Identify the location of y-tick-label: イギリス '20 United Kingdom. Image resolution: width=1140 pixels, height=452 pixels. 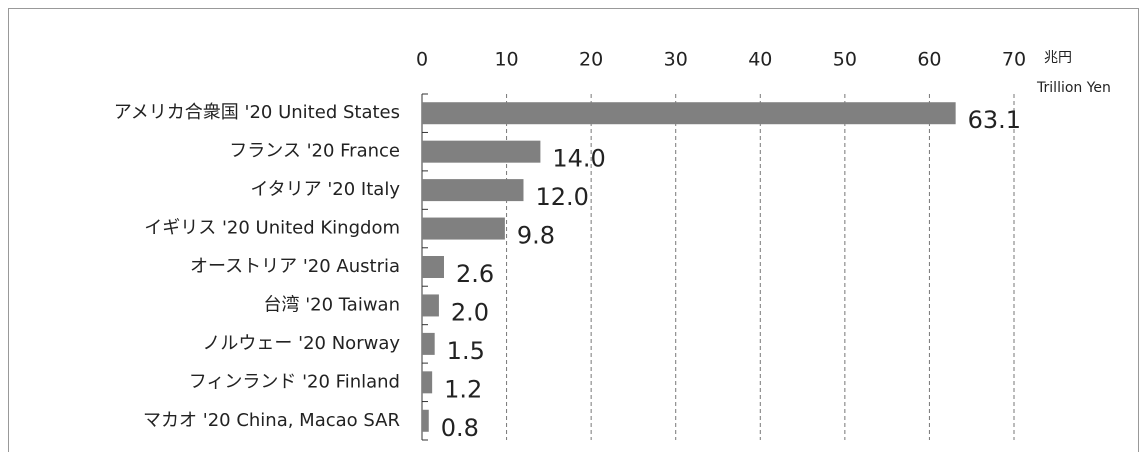
(272, 228).